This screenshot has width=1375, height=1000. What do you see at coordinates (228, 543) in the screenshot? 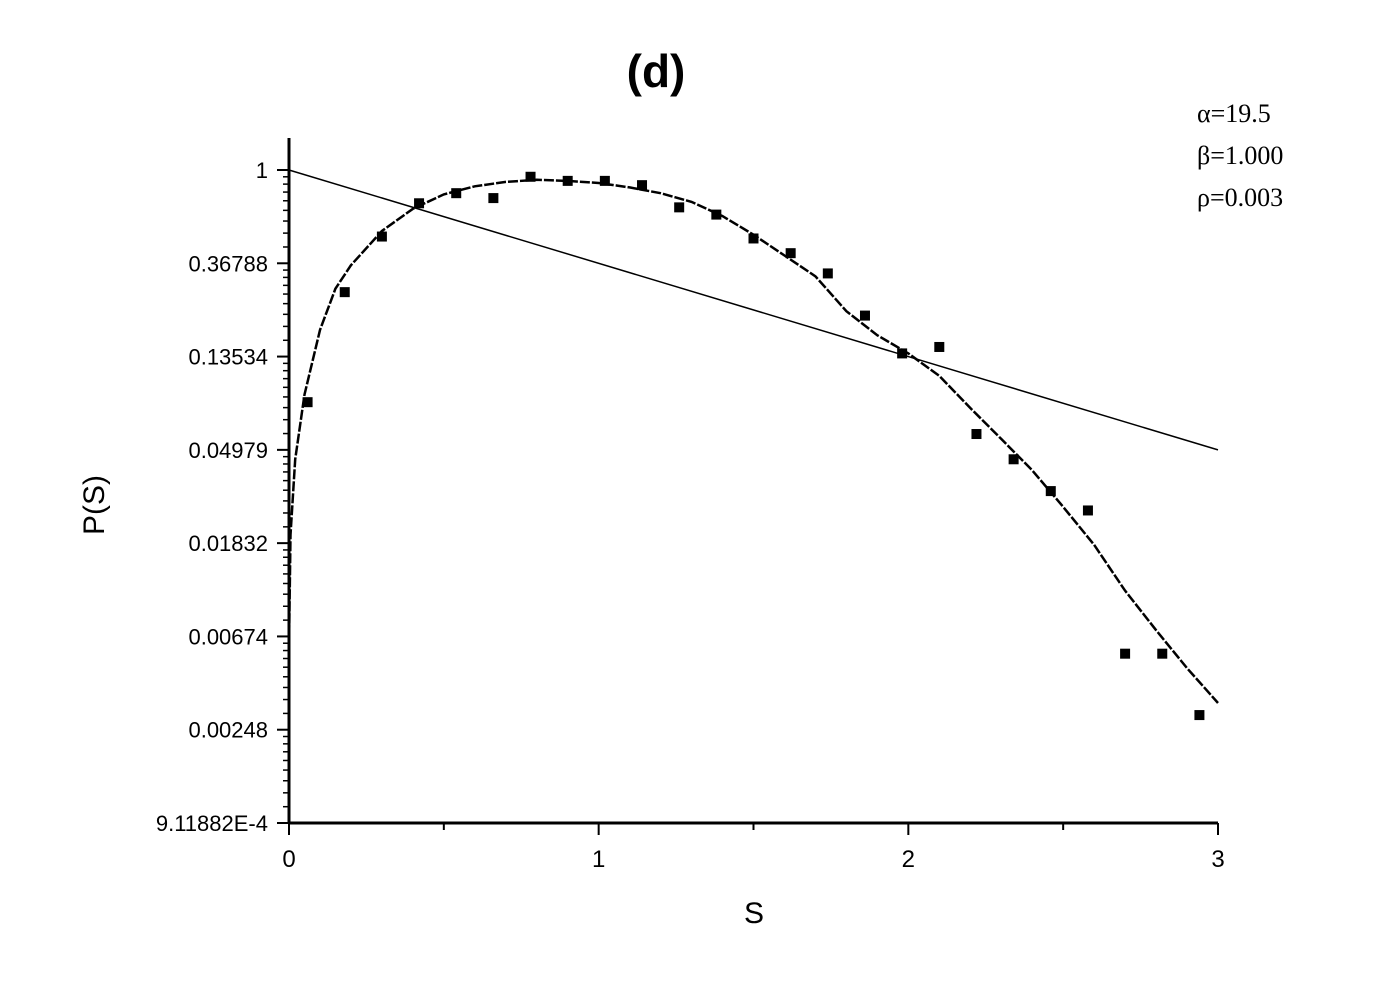
I see `y-tick-label: 0.01832` at bounding box center [228, 543].